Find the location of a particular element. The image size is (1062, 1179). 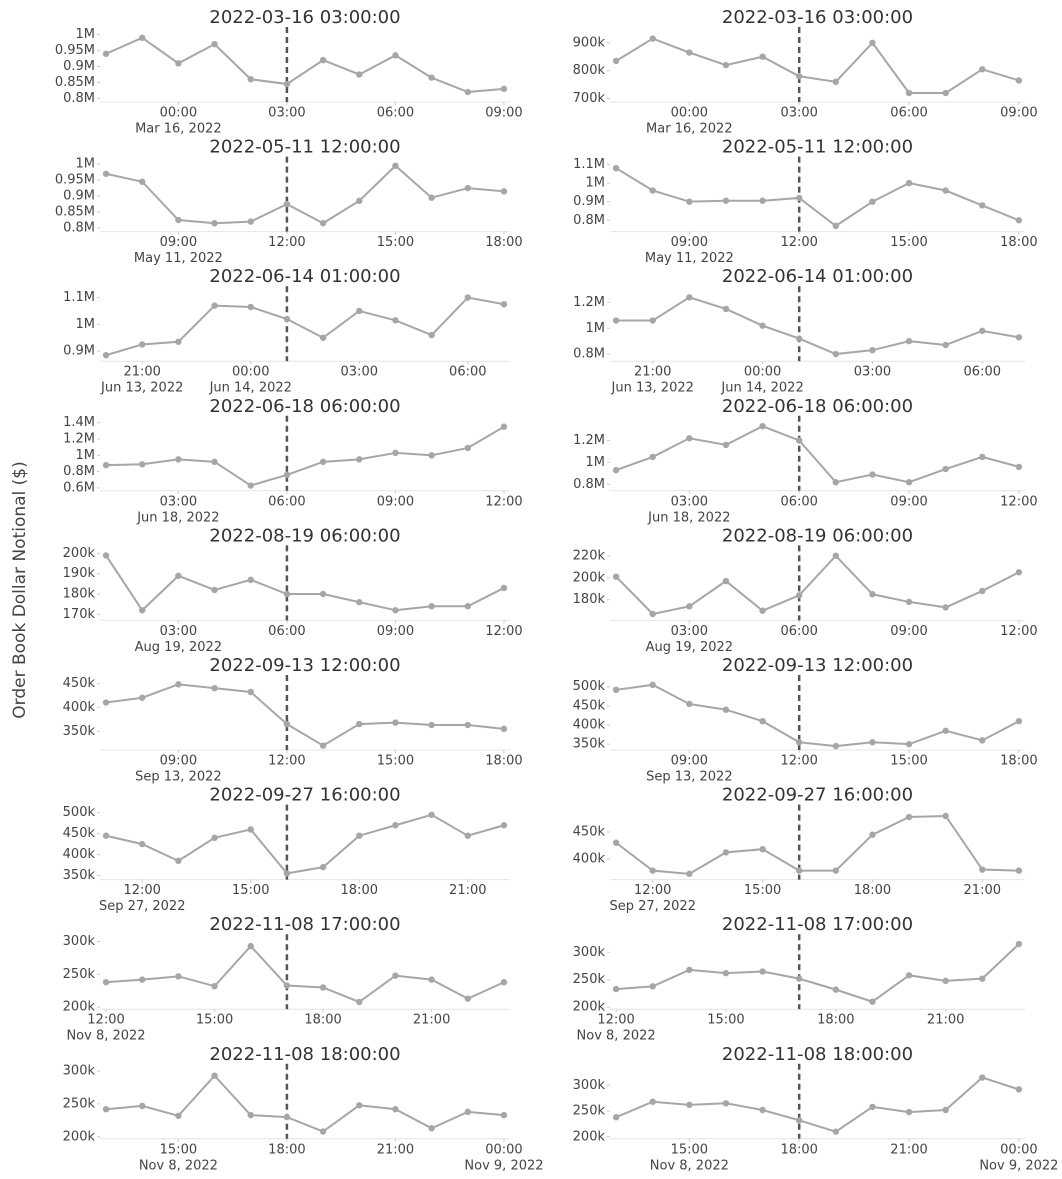

x-date-label: Mar 16, 2022 is located at coordinates (178, 129).